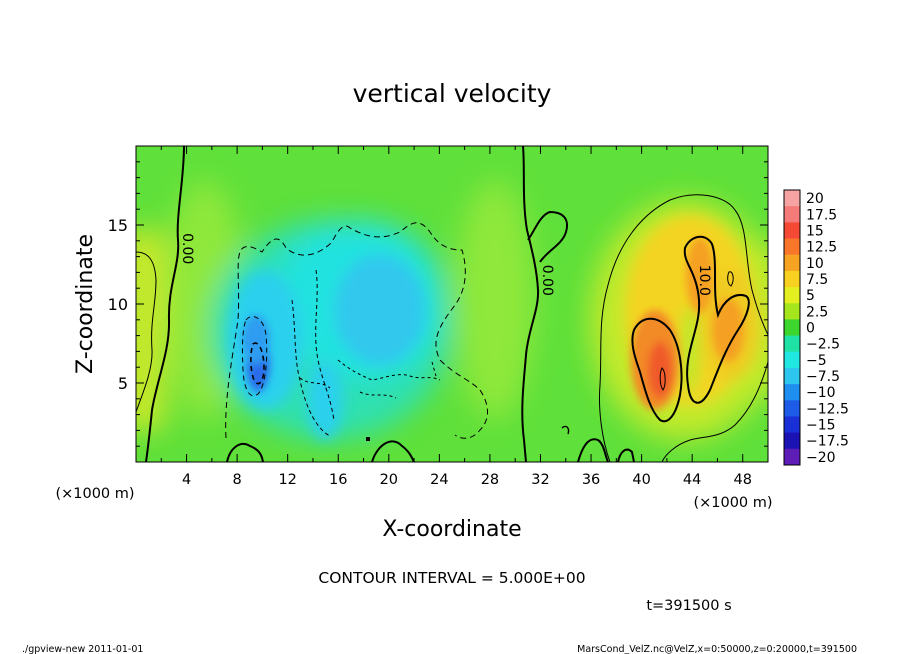 The height and width of the screenshot is (654, 904). I want to click on colorbar-label: 15, so click(815, 231).